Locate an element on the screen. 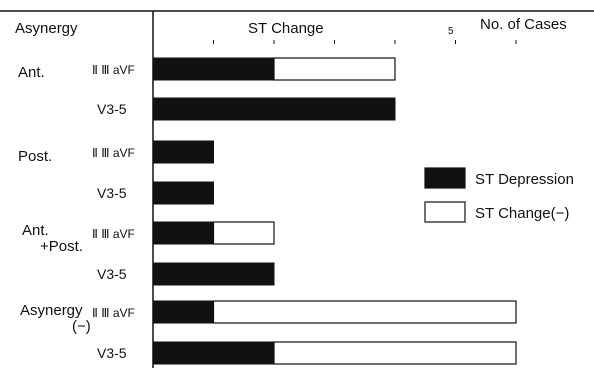 The width and height of the screenshot is (594, 368). group-label: Ant. +Post. is located at coordinates (52, 238).